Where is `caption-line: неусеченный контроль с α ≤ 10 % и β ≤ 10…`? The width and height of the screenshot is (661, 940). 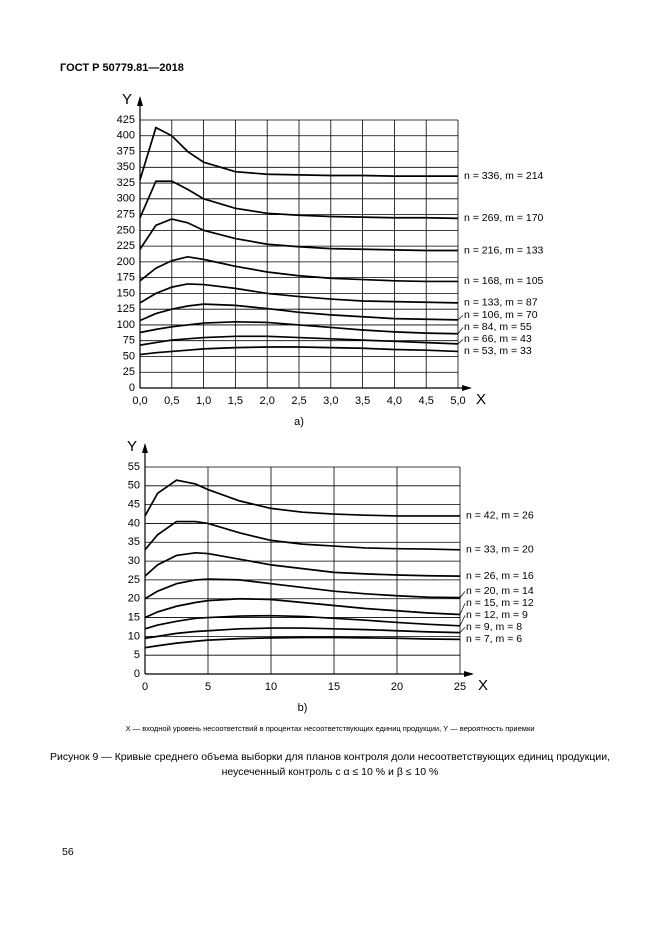
caption-line: неусеченный контроль с α ≤ 10 % и β ≤ 10… is located at coordinates (330, 772).